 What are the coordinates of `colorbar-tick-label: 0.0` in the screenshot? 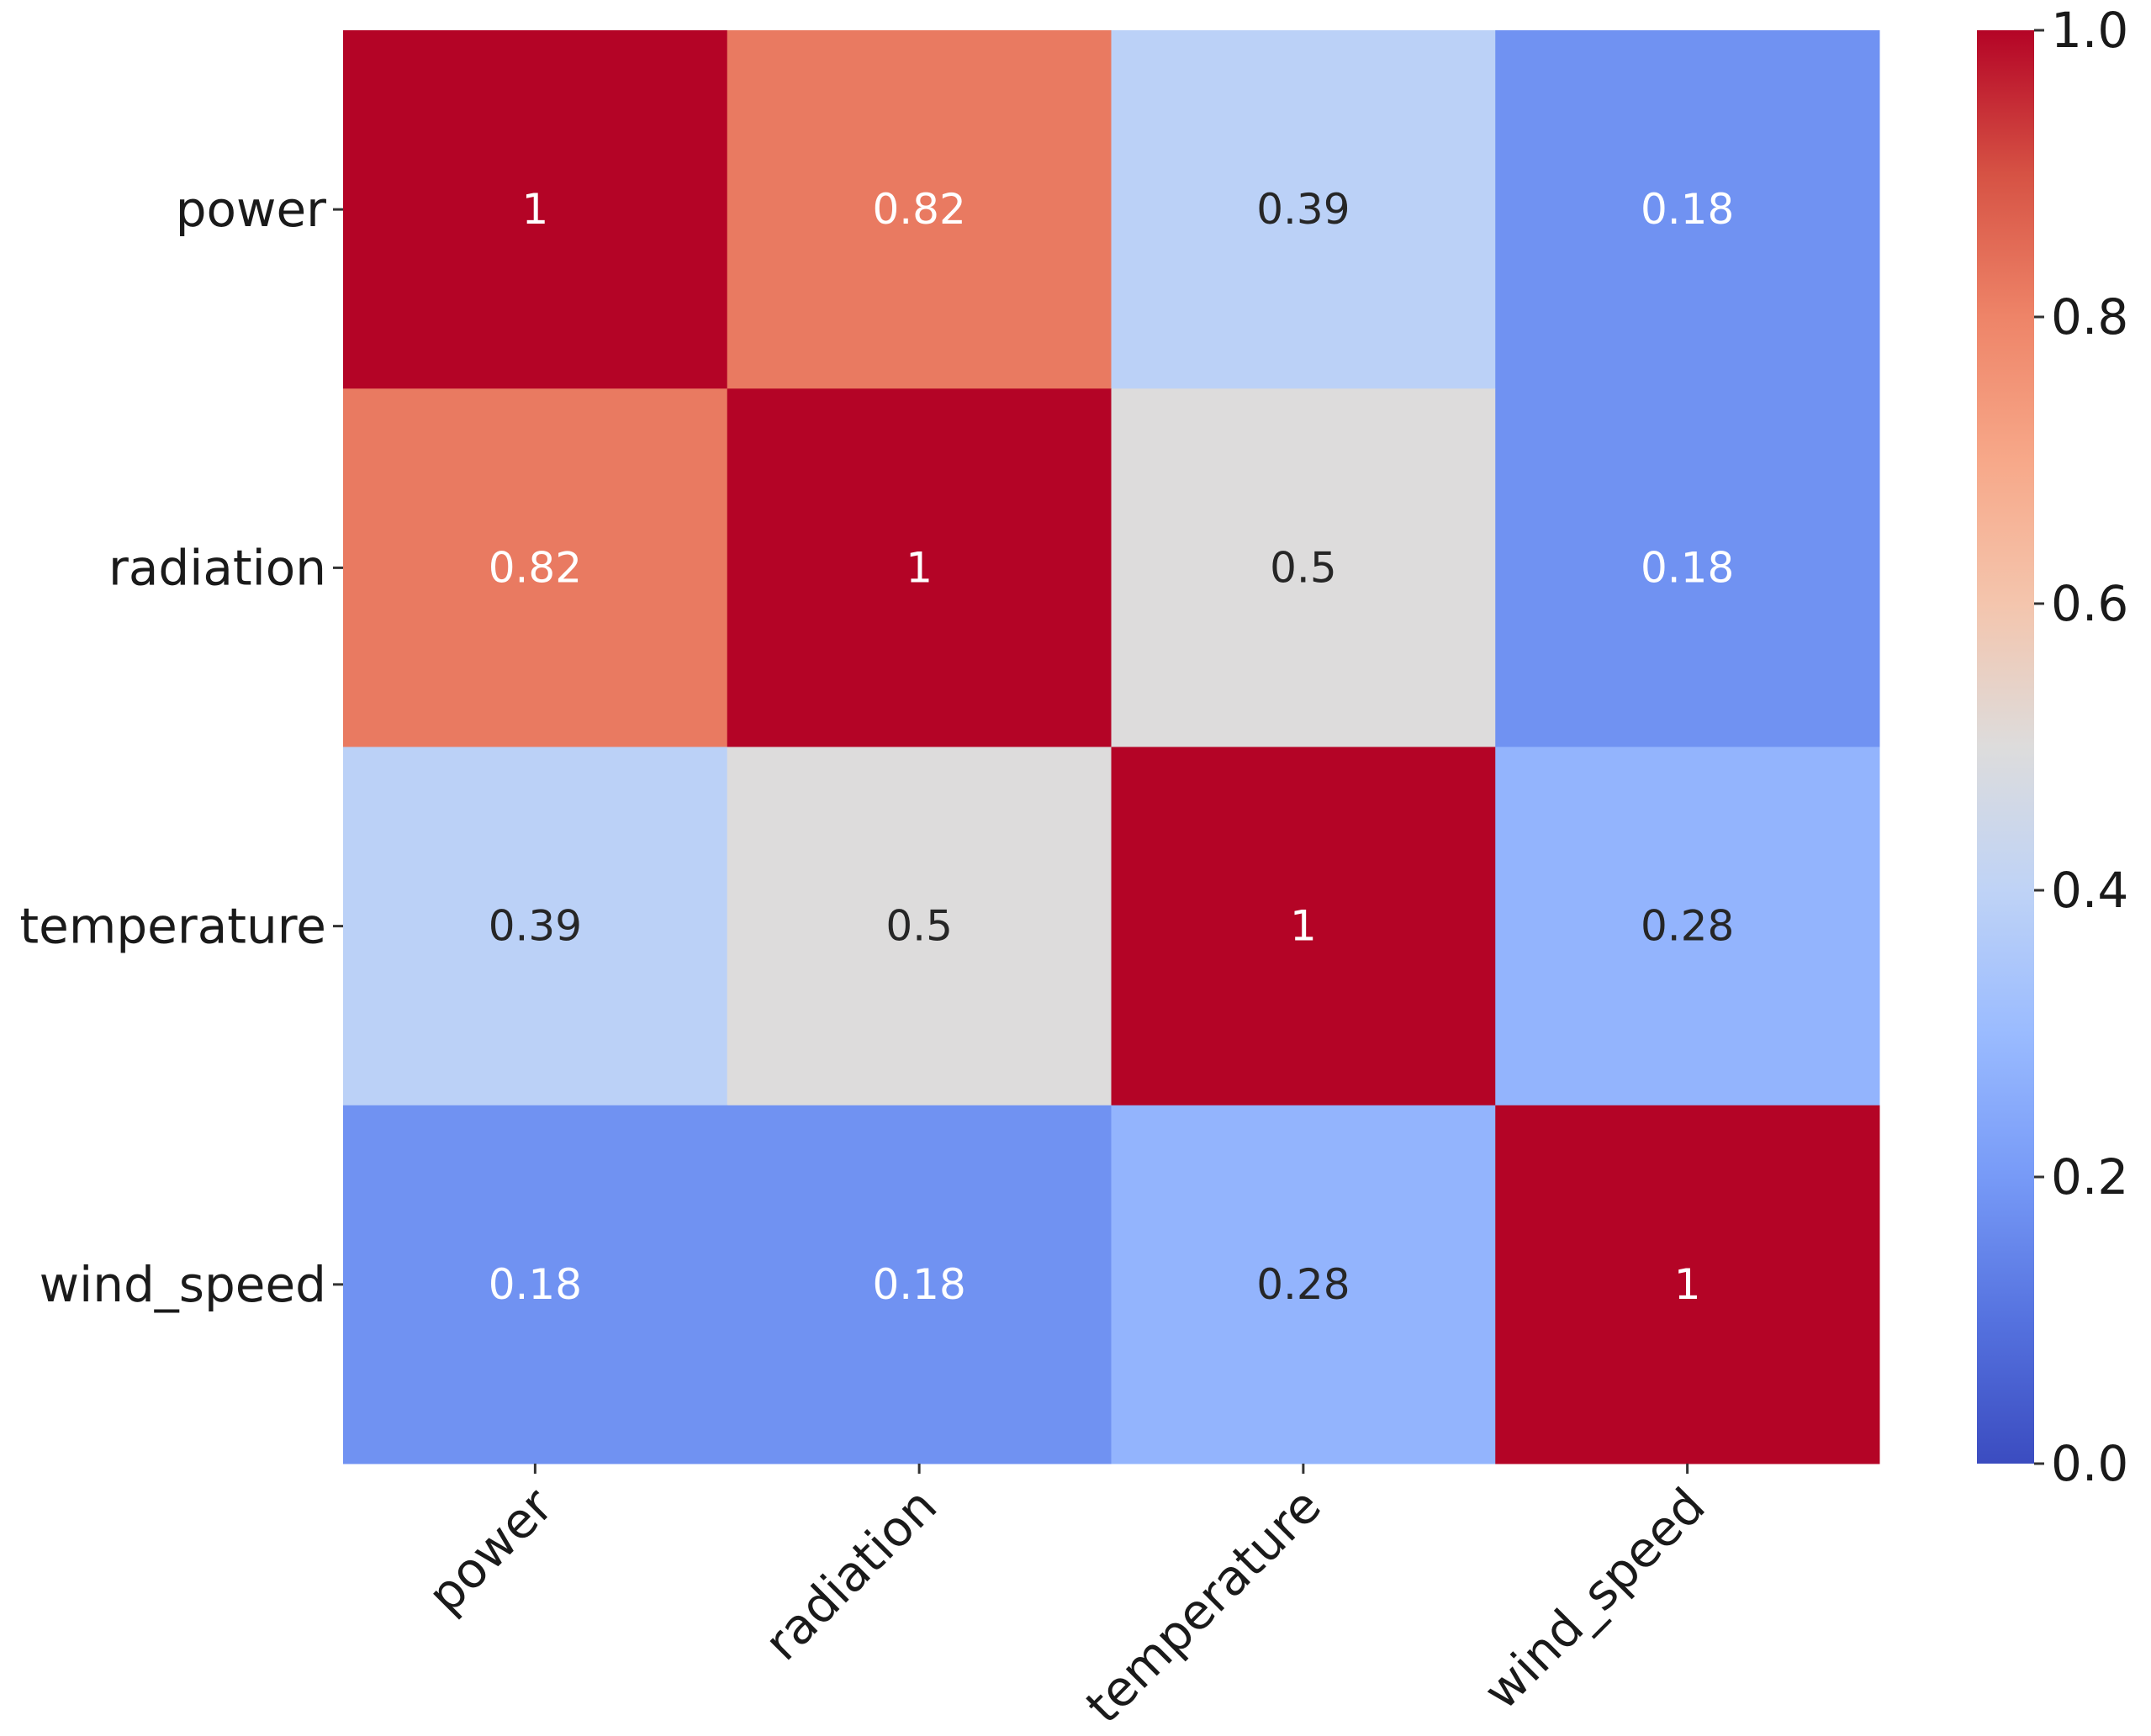 It's located at (2089, 1463).